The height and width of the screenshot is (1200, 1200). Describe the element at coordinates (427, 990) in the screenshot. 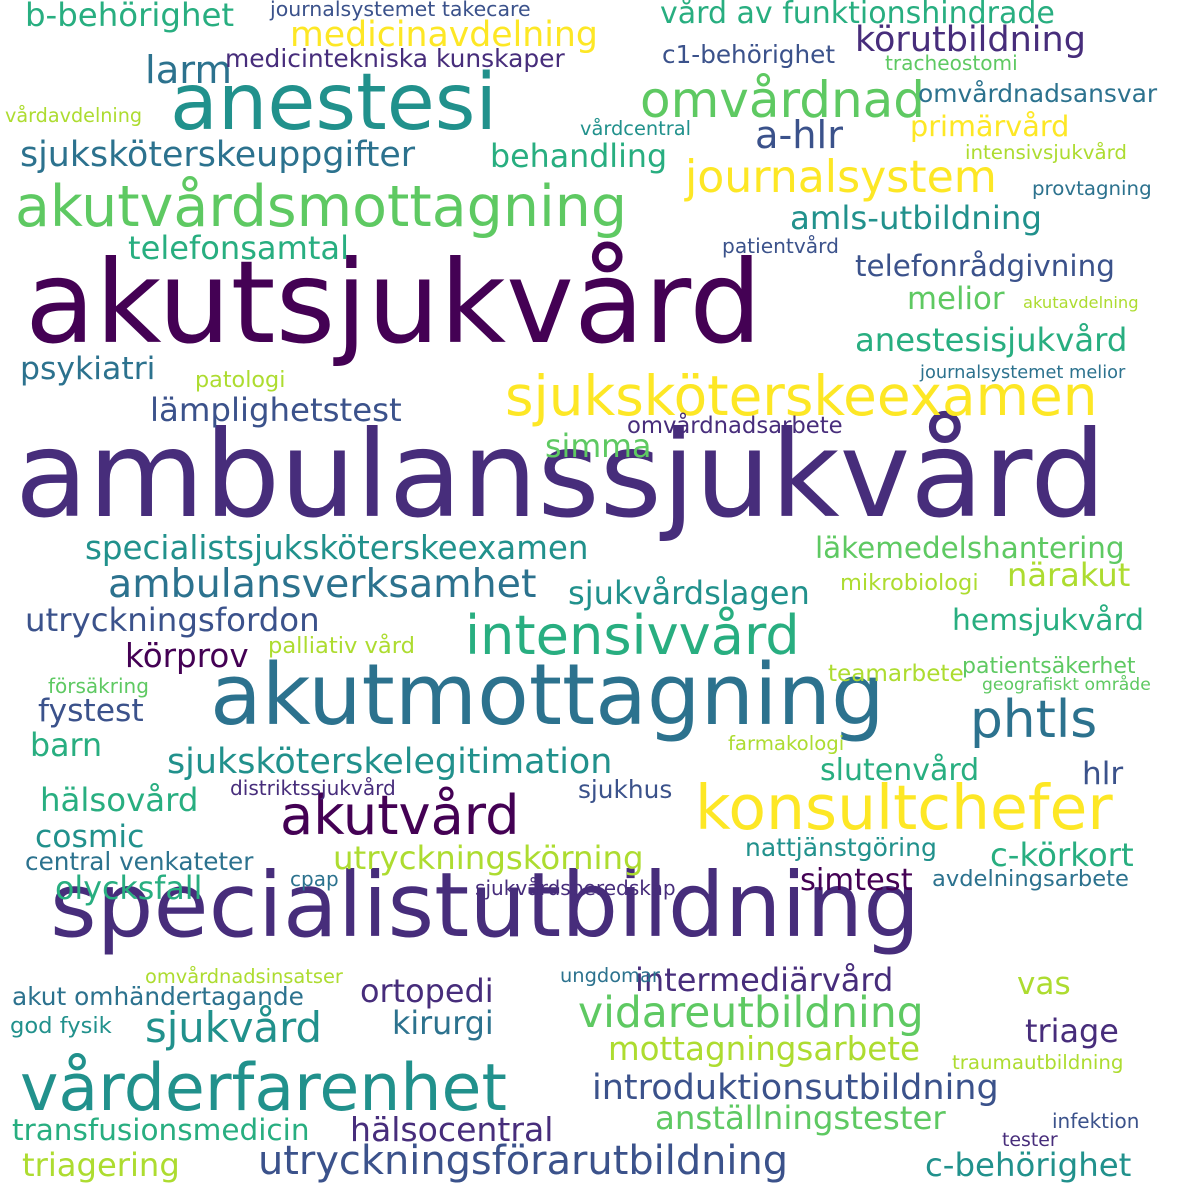

I see `word: ortopedi` at that location.